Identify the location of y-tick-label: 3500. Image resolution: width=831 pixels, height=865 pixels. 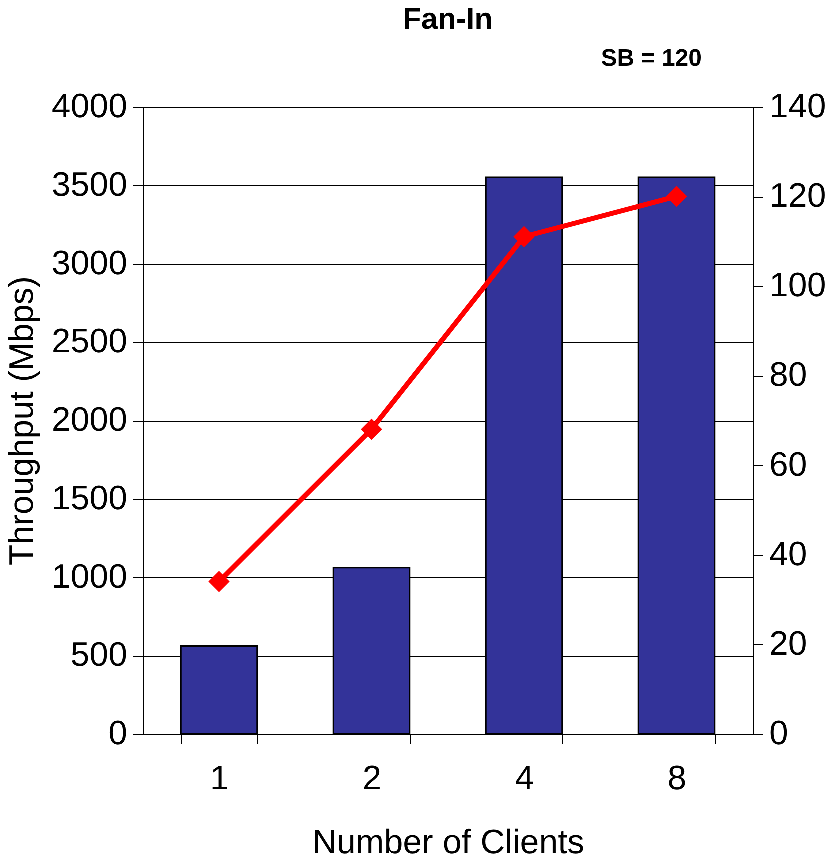
(90, 185).